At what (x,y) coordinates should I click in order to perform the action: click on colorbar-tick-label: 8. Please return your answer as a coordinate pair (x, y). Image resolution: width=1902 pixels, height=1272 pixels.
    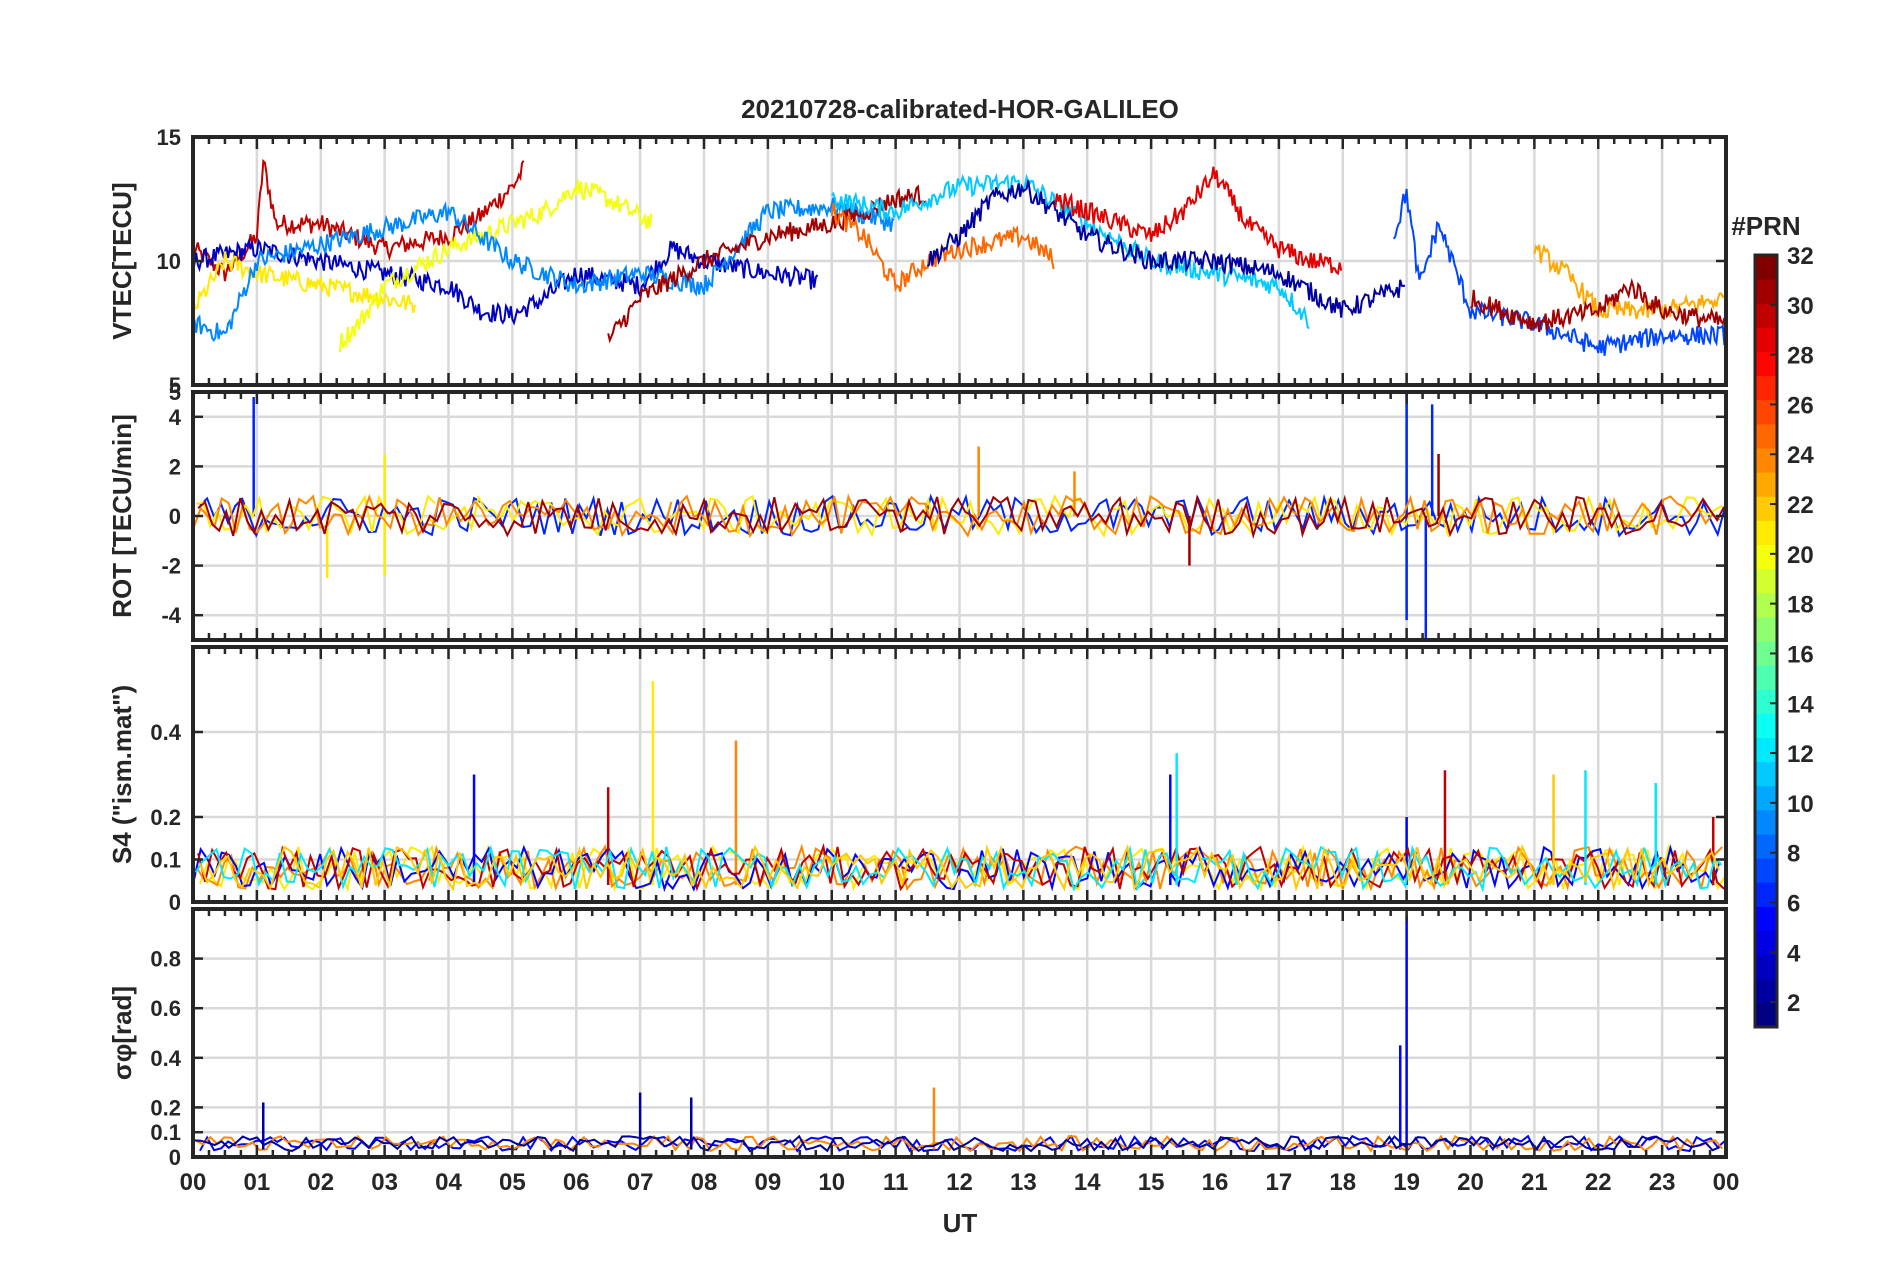
    Looking at the image, I should click on (1793, 854).